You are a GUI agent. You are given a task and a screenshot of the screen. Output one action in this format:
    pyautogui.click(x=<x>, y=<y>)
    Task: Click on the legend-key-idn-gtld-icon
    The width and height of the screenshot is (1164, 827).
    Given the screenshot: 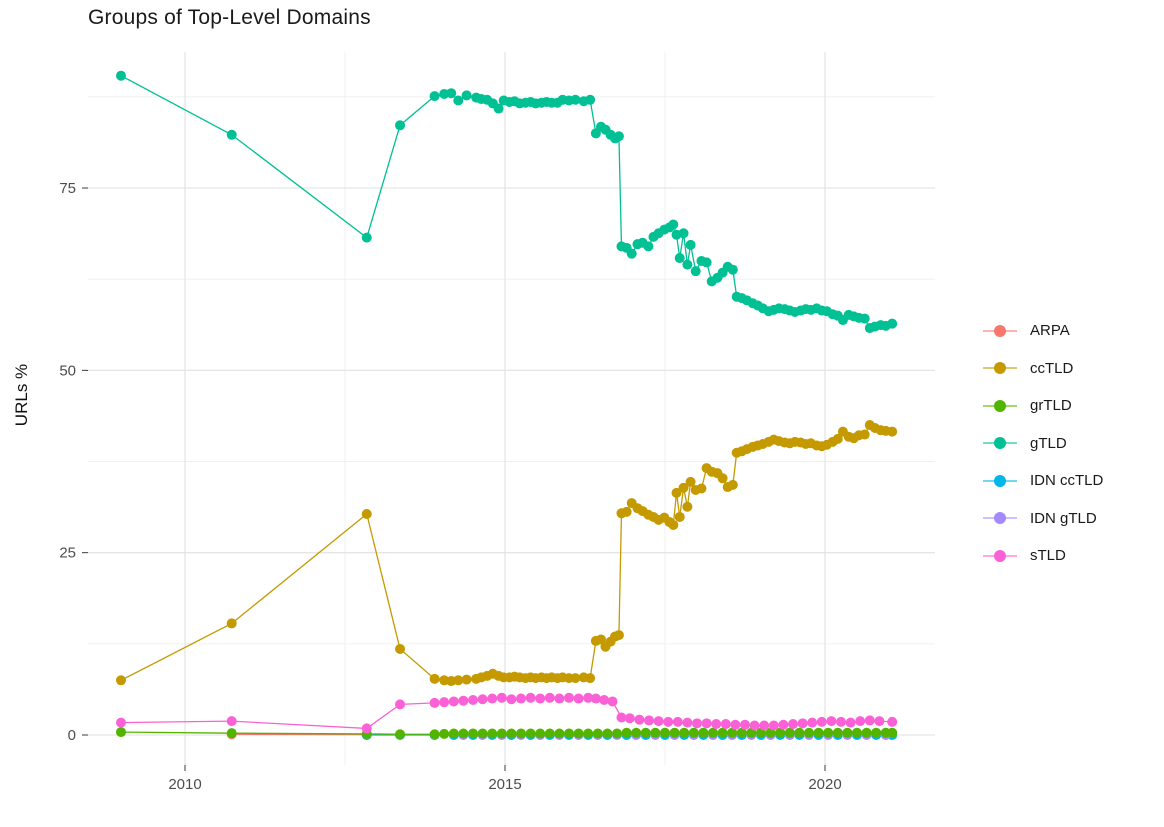 What is the action you would take?
    pyautogui.click(x=1000, y=518)
    